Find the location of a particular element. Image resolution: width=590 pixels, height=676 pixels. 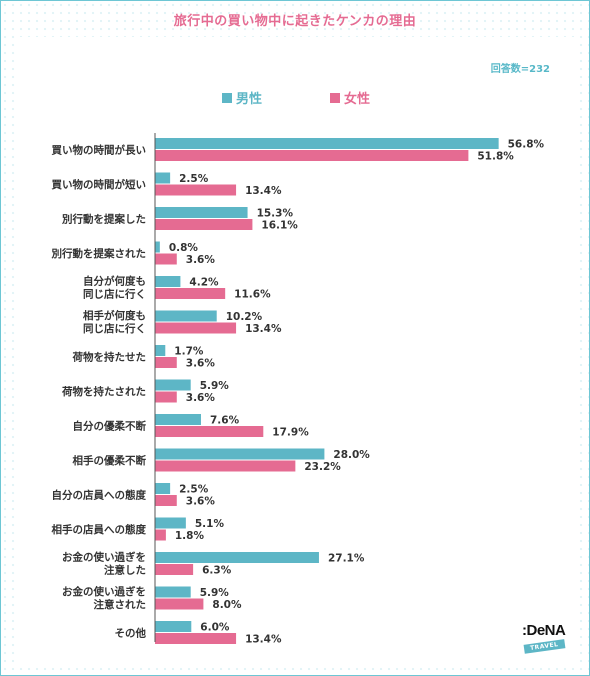

logo-tag: TRAVEL is located at coordinates (544, 646).